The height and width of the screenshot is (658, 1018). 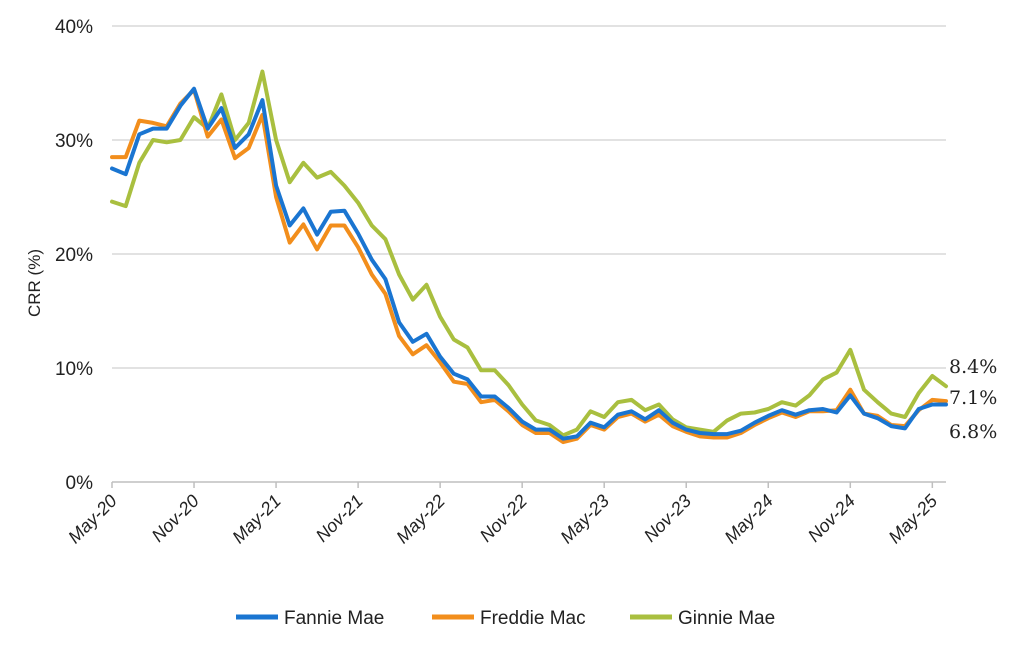 I want to click on end-label-freddie-mac: 7.1%, so click(x=973, y=398).